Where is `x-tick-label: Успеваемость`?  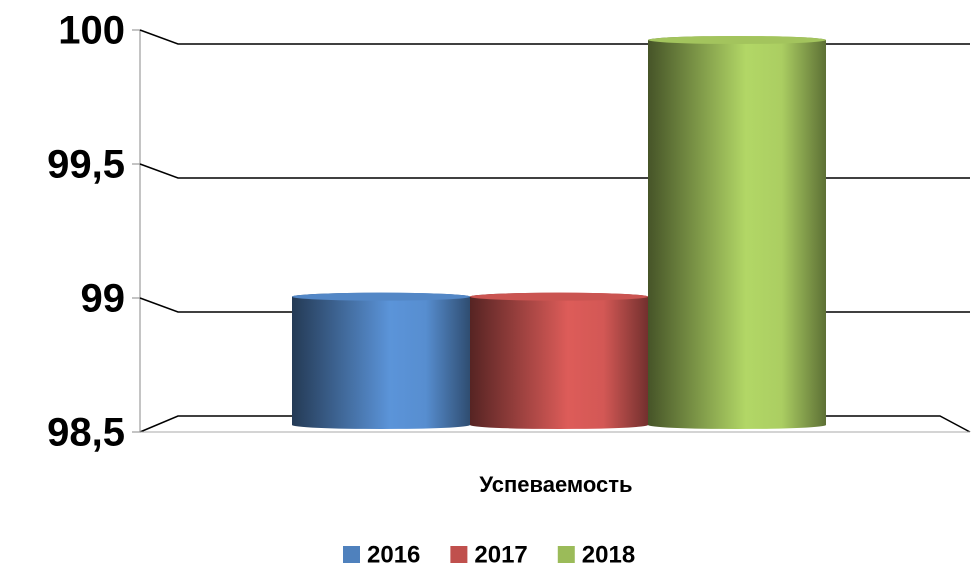 x-tick-label: Успеваемость is located at coordinates (555, 484).